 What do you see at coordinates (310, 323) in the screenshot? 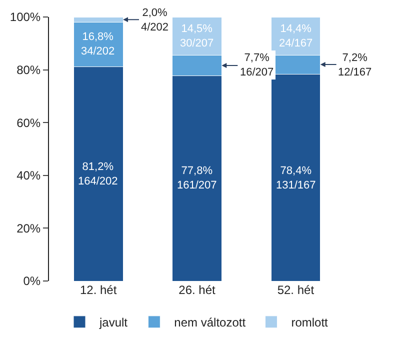
I see `legend-label: romlott` at bounding box center [310, 323].